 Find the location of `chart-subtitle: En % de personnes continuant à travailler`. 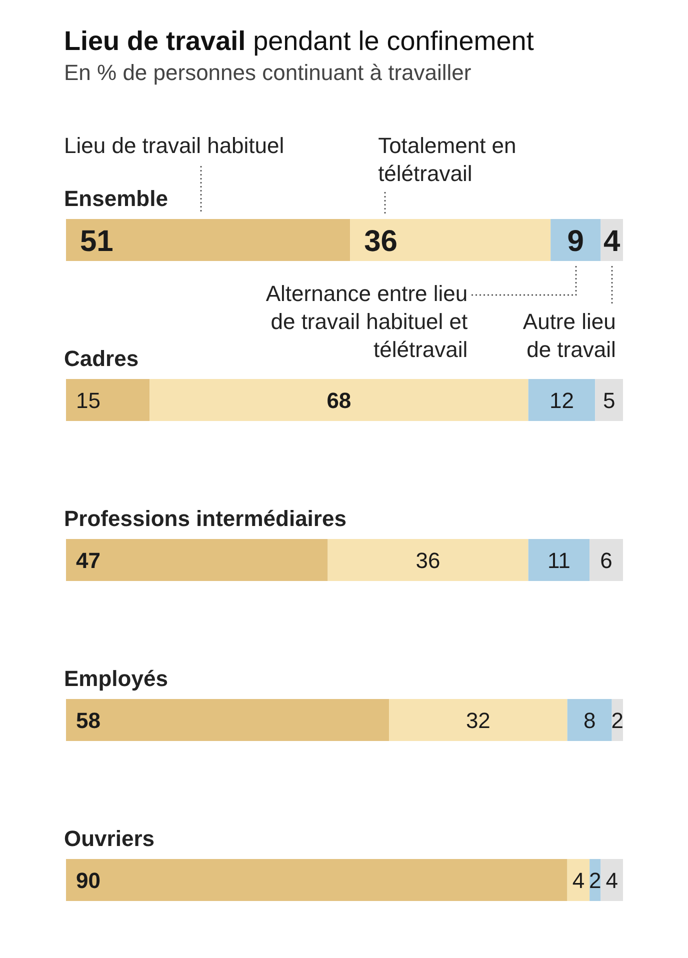

chart-subtitle: En % de personnes continuant à travailler is located at coordinates (268, 73).